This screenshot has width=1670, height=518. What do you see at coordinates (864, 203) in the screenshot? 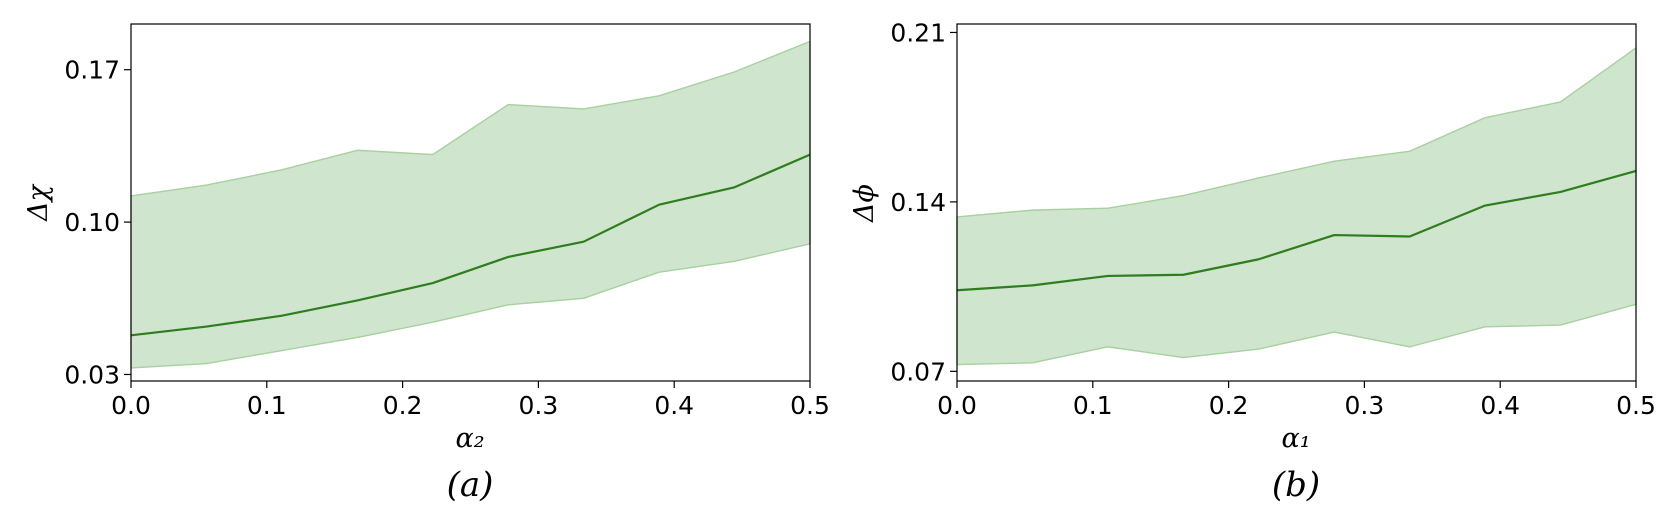
I see `y-axis-label-b: Δϕ` at bounding box center [864, 203].